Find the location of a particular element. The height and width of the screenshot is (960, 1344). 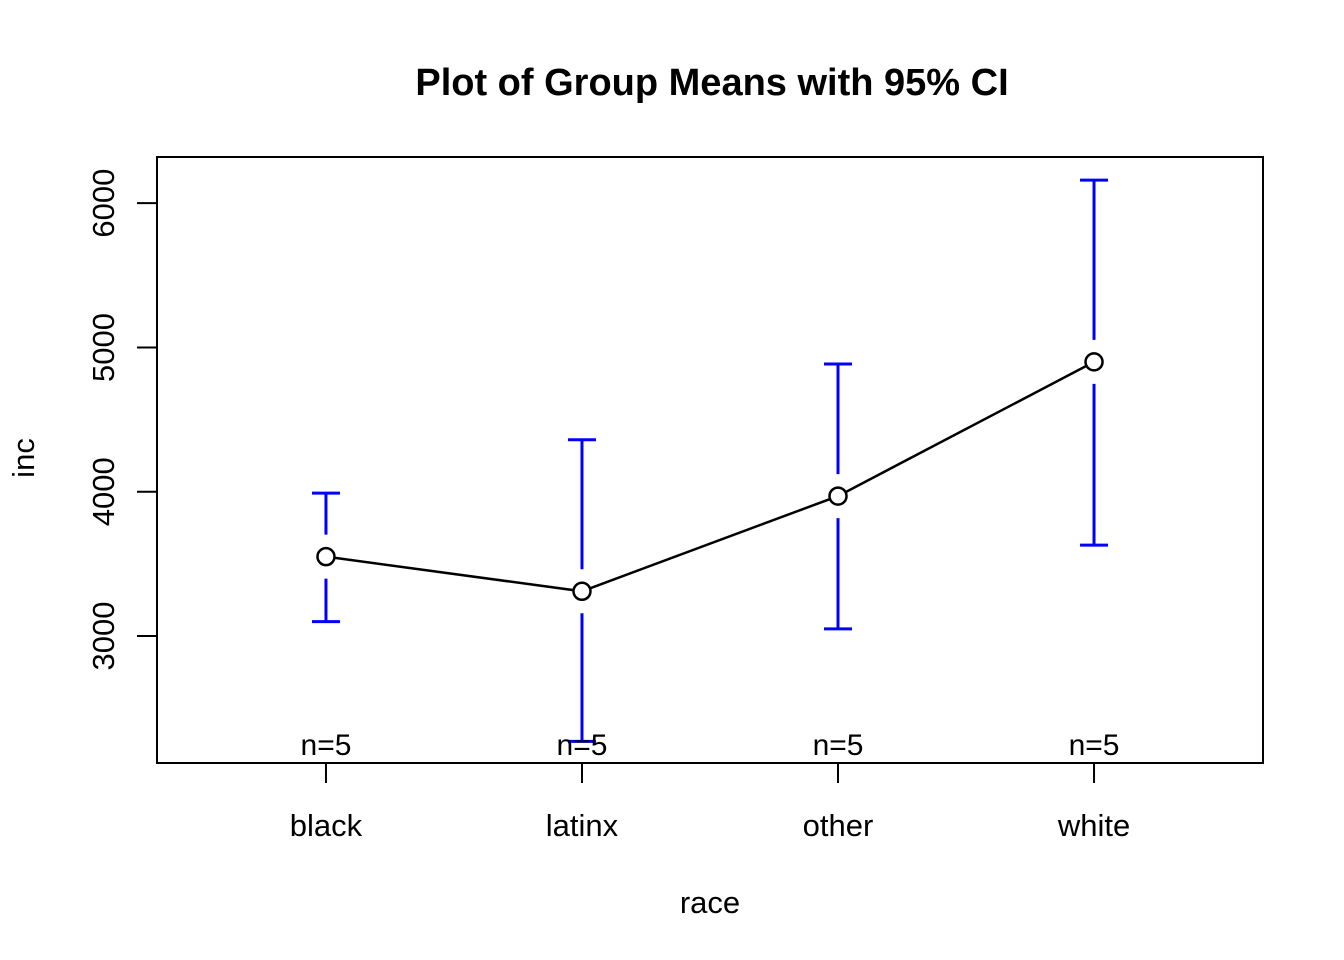

y-tick-label: 4000 is located at coordinates (103, 491).